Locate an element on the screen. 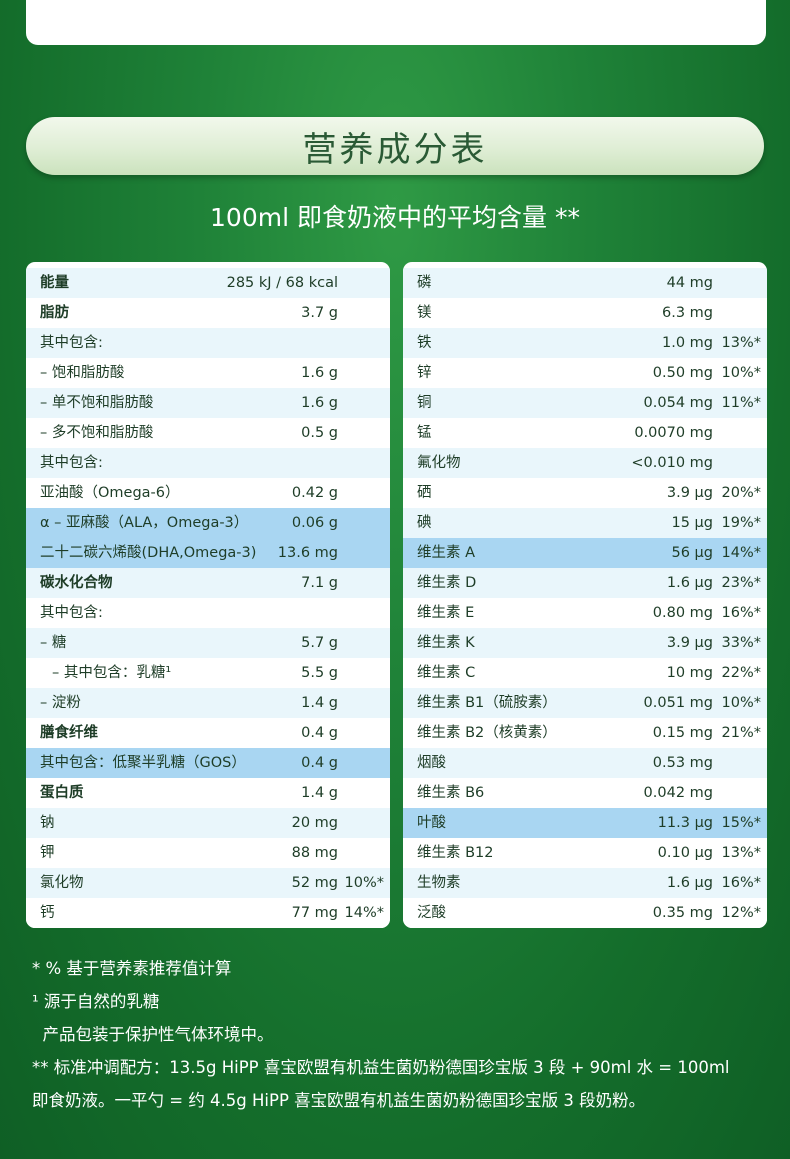  table-row: 铁 1.0 mg 13%* is located at coordinates (585, 343).